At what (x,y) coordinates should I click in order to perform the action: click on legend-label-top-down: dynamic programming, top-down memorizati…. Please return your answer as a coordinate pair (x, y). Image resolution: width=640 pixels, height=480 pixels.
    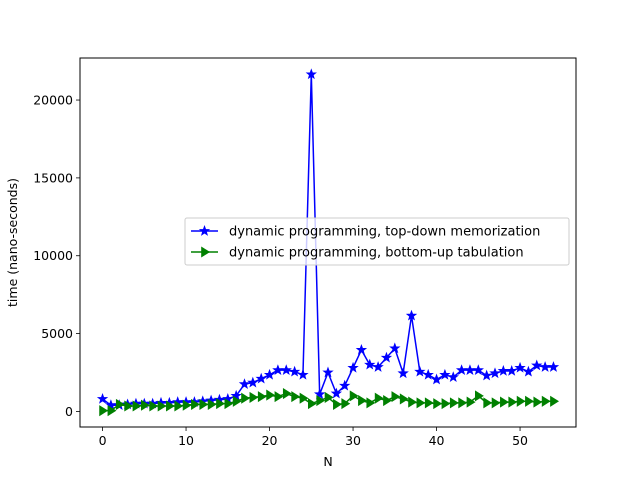
    Looking at the image, I should click on (384, 232).